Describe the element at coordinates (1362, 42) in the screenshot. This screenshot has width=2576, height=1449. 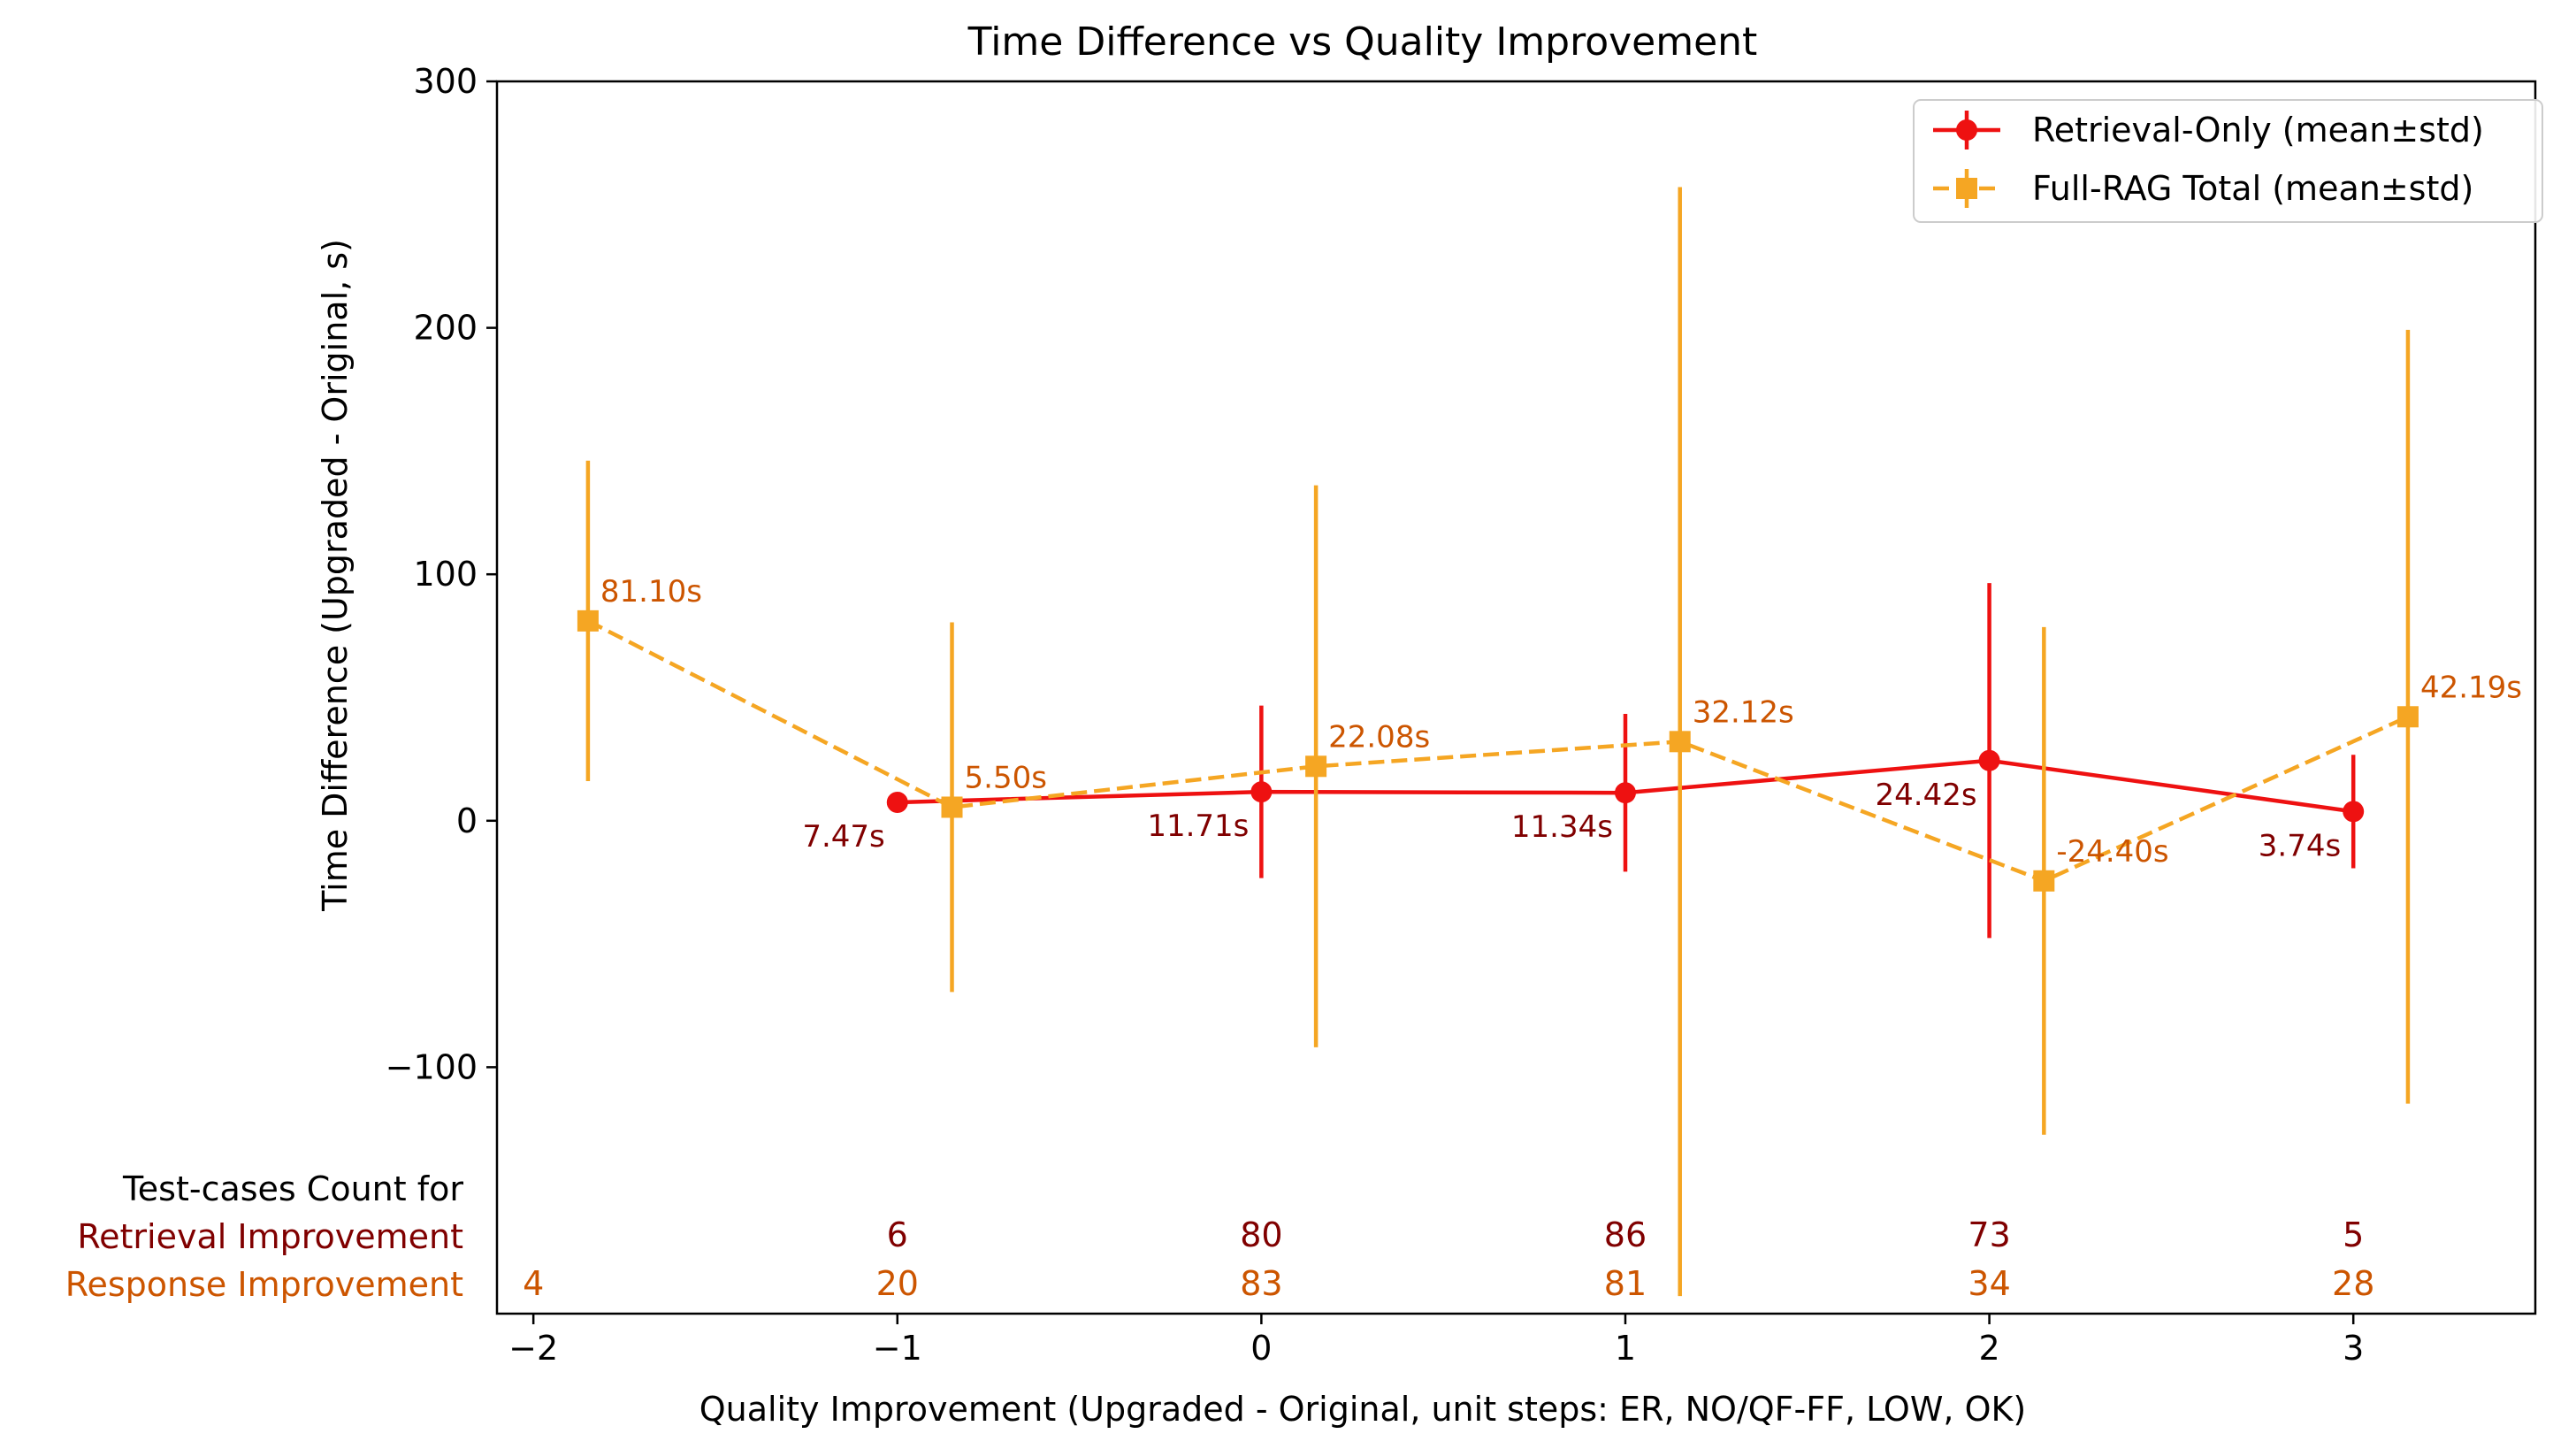
I see `chart-title: Time Difference vs Quality Improvement` at that location.